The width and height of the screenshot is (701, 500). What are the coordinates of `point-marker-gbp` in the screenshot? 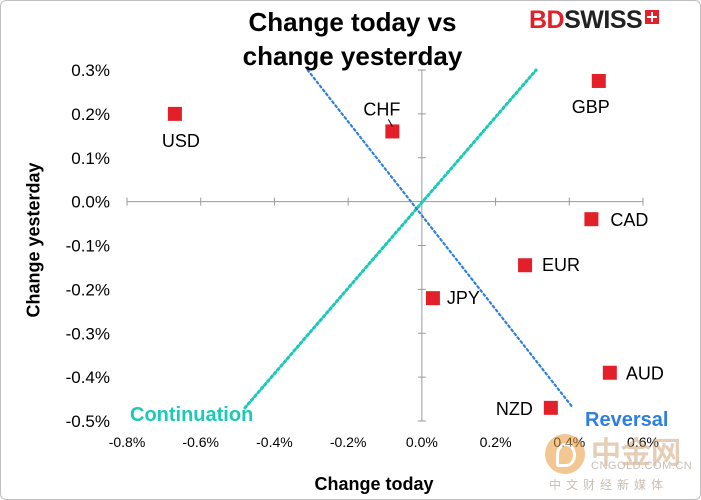 It's located at (598, 80).